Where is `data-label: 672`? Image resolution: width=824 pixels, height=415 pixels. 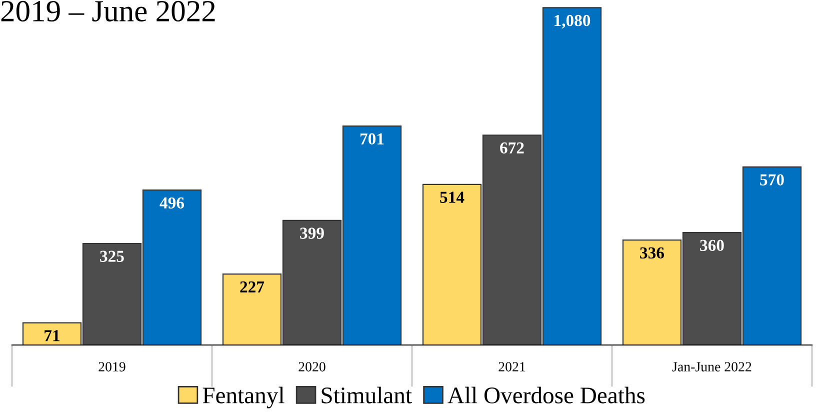 data-label: 672 is located at coordinates (512, 148).